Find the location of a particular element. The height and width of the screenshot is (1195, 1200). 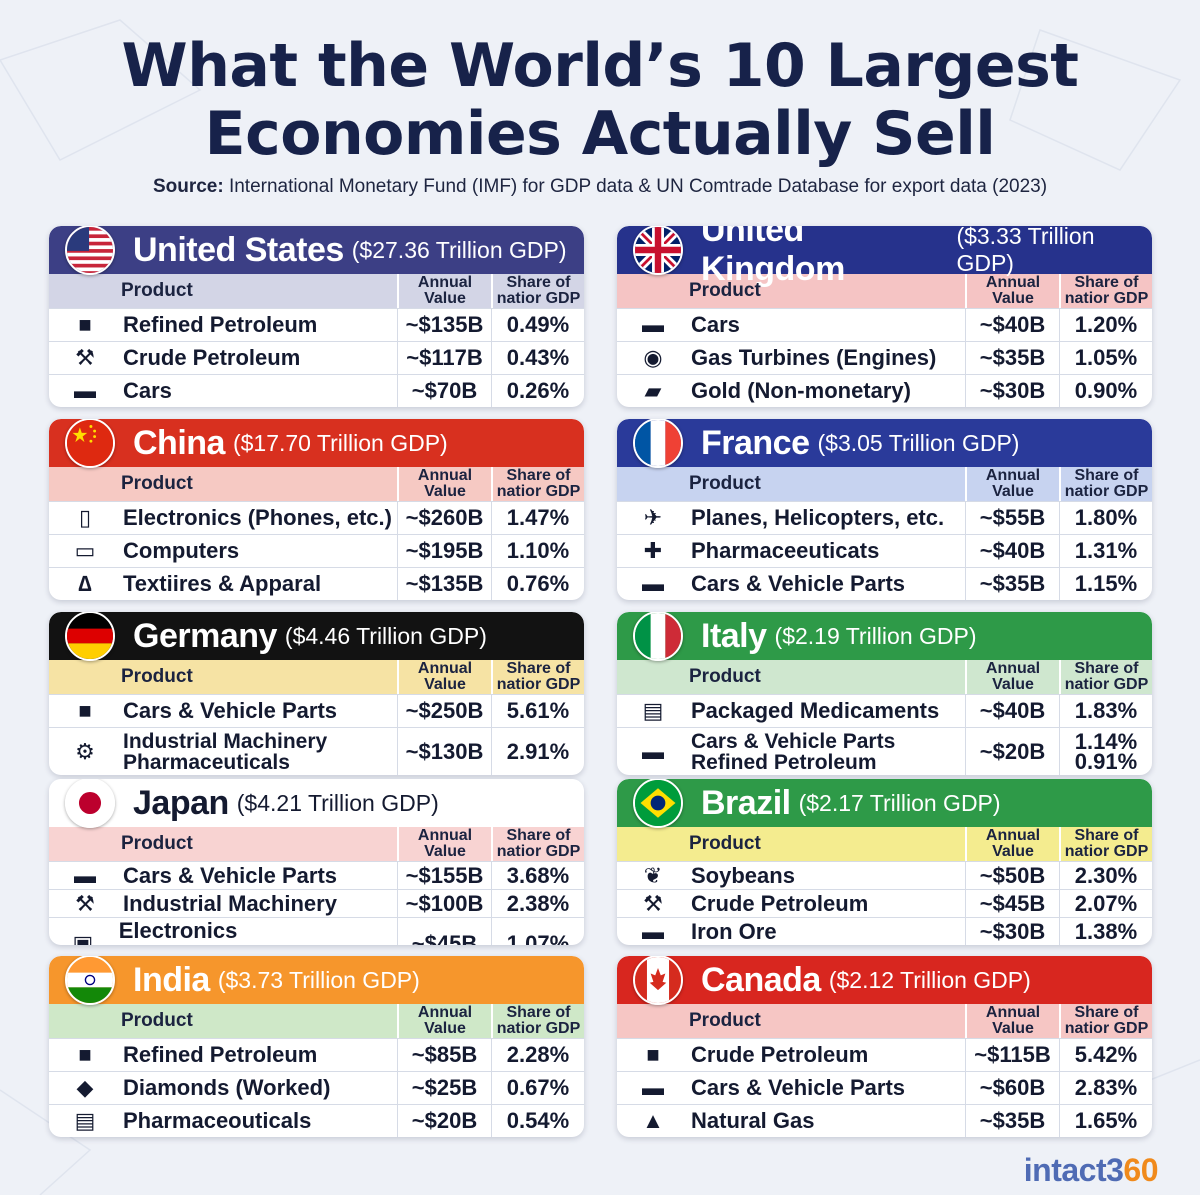

share-header-line-1: Share of is located at coordinates (538, 835).